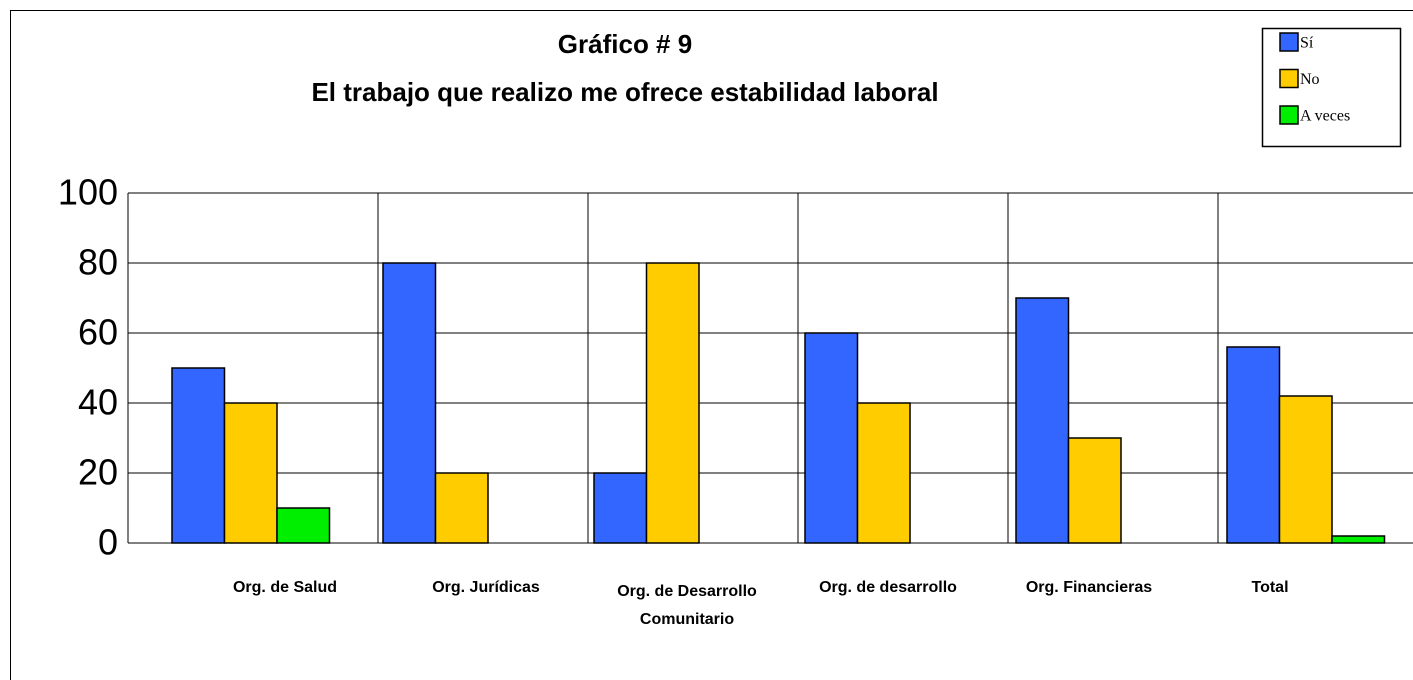  Describe the element at coordinates (486, 587) in the screenshot. I see `x-tick-label: Org. Jurídicas` at that location.